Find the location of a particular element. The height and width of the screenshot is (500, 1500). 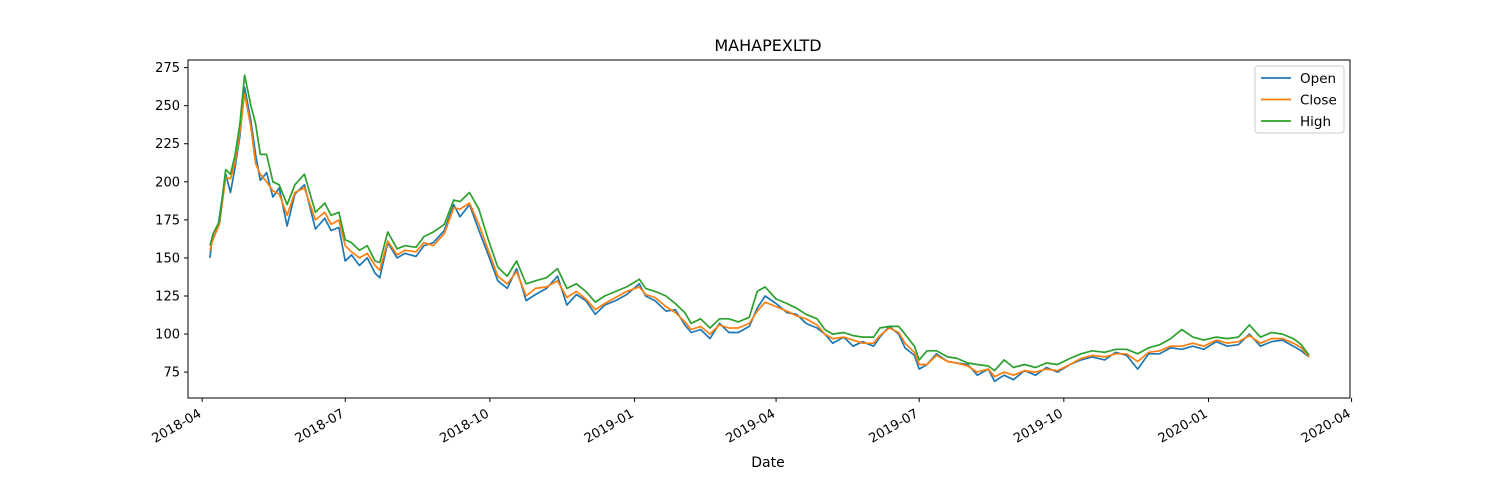

y-tick-label: 250 is located at coordinates (167, 106).